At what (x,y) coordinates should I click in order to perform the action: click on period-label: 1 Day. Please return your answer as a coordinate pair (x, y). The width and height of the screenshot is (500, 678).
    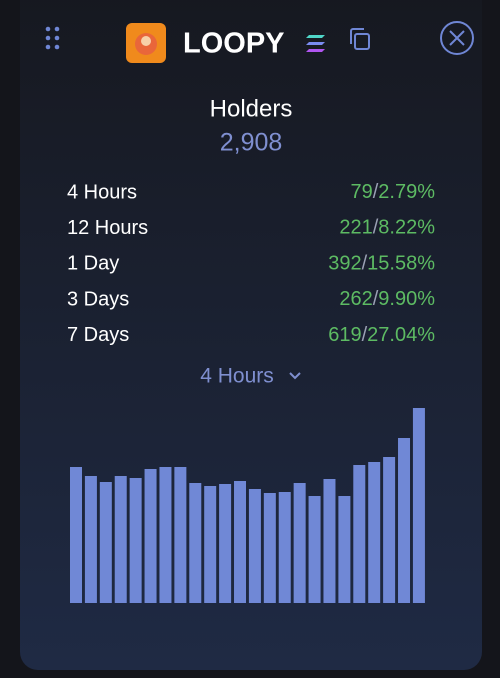
    Looking at the image, I should click on (93, 264).